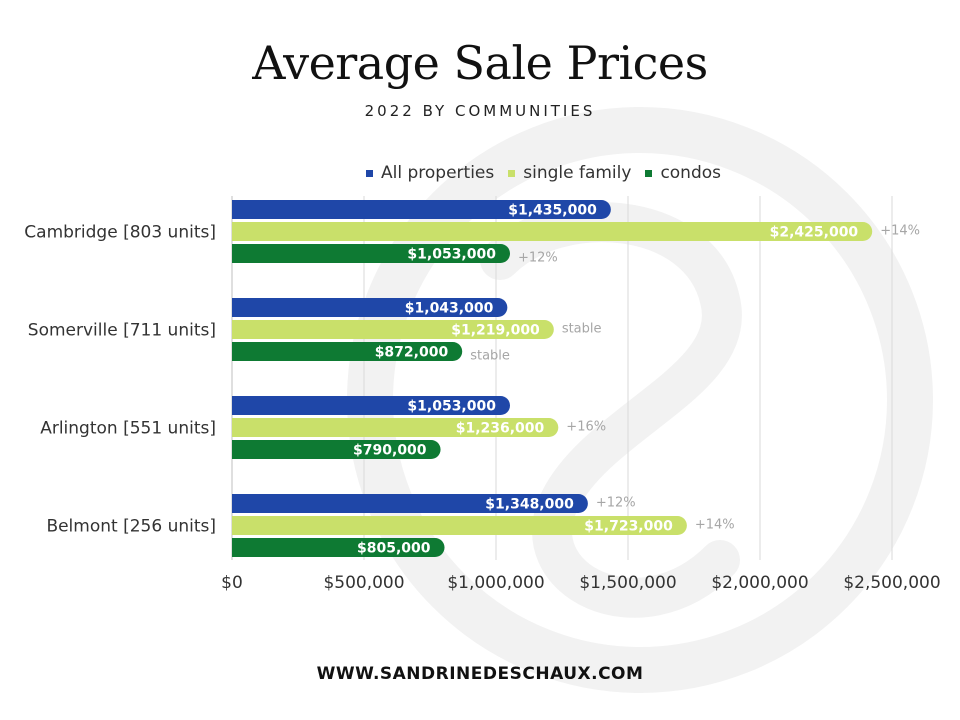 The image size is (960, 720). What do you see at coordinates (451, 255) in the screenshot?
I see `bar-value-cambridge-condos: $1,053,000` at bounding box center [451, 255].